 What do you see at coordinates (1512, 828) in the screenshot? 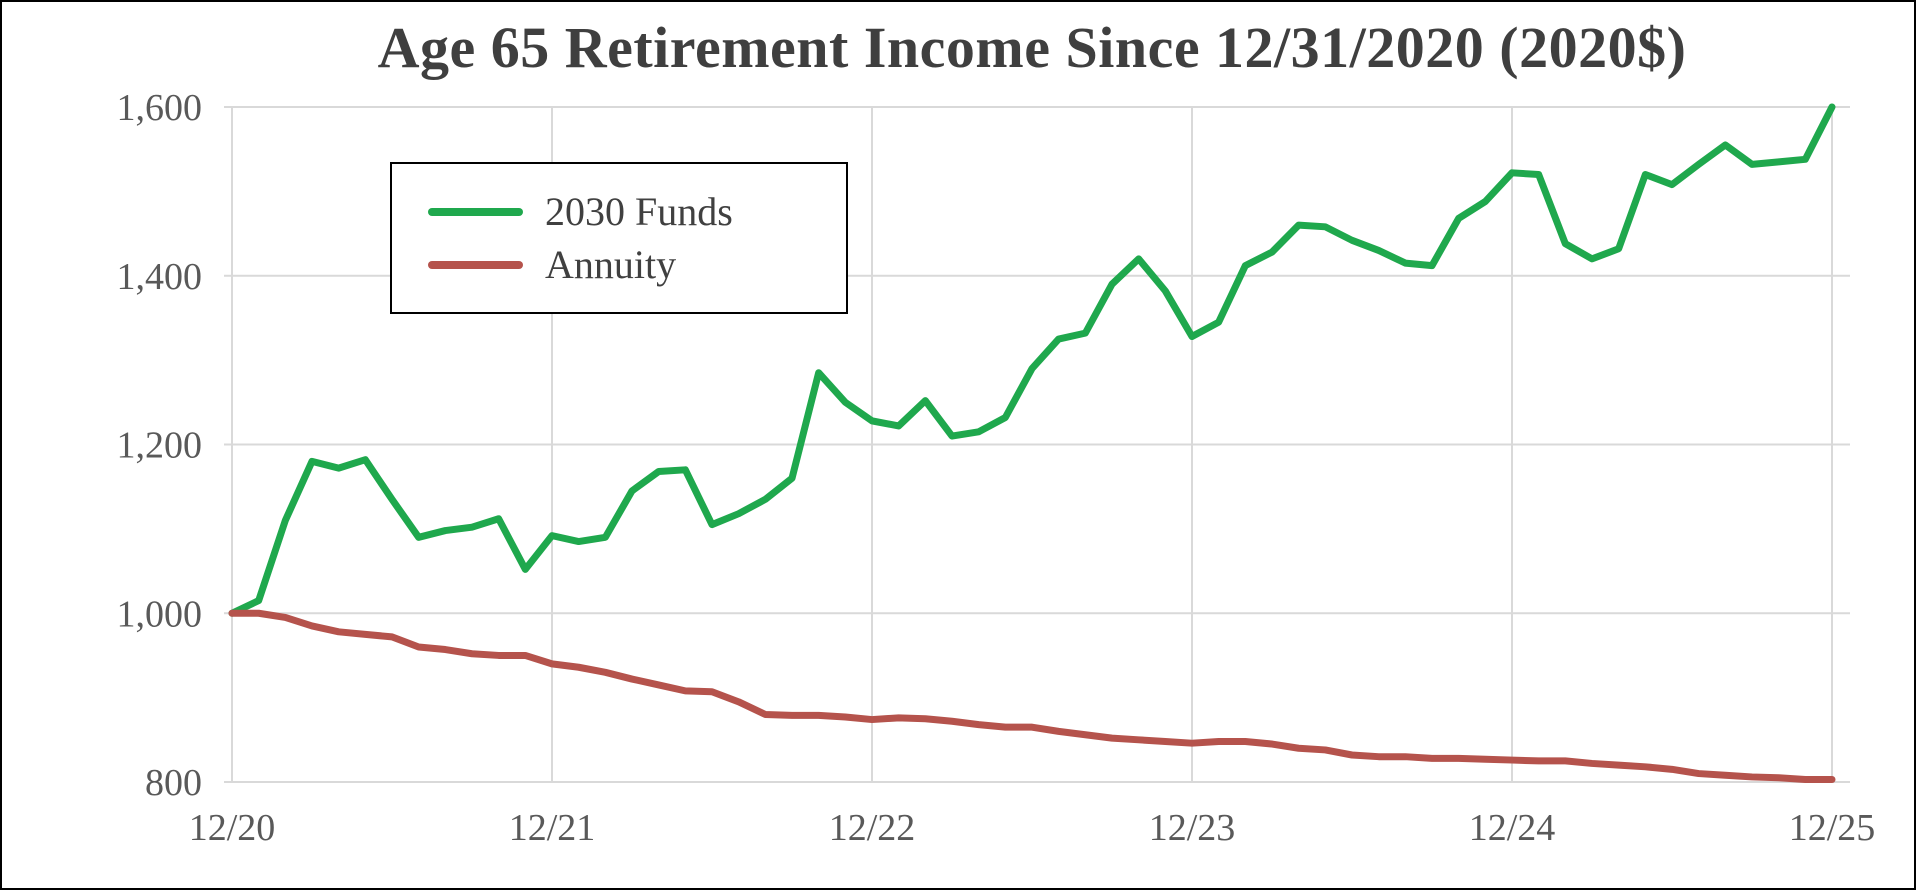
I see `svg-text: 12/24` at bounding box center [1512, 828].